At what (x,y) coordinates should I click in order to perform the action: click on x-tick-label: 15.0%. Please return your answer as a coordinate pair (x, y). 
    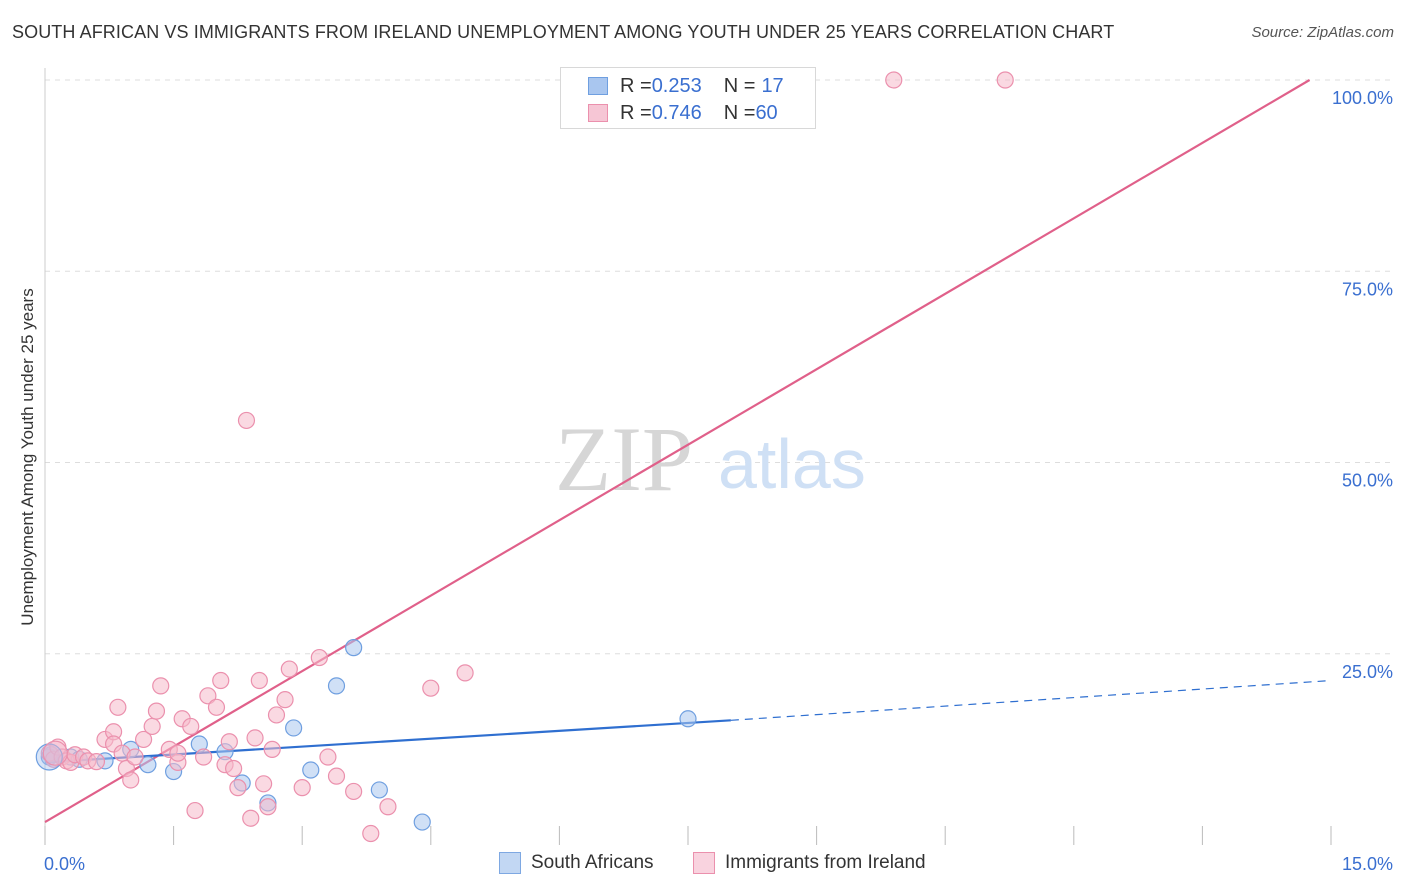
    Looking at the image, I should click on (1367, 864).